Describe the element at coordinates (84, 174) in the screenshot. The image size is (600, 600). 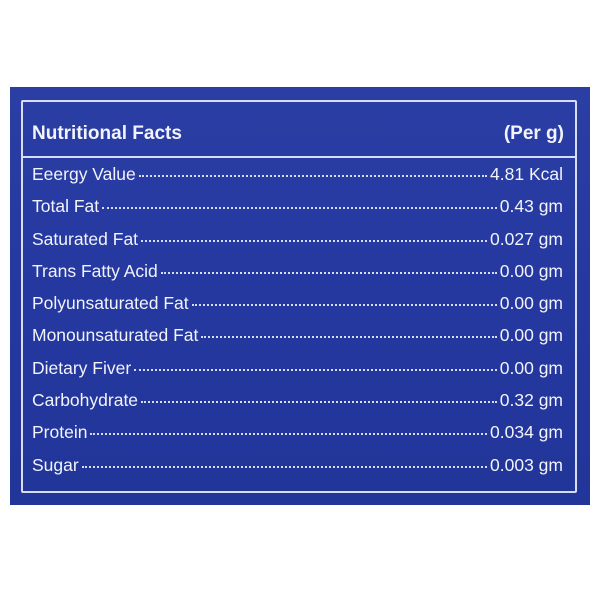
I see `nutrient-label: Eeergy Value` at that location.